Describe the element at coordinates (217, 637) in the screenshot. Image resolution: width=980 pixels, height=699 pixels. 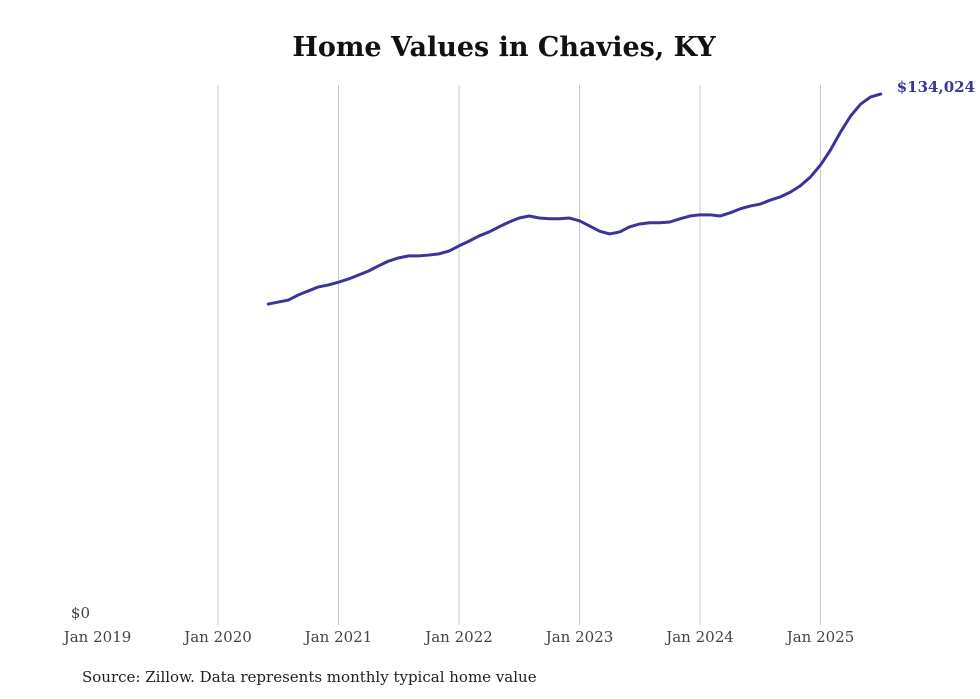
I see `x-tick-label: Jan 2020` at that location.